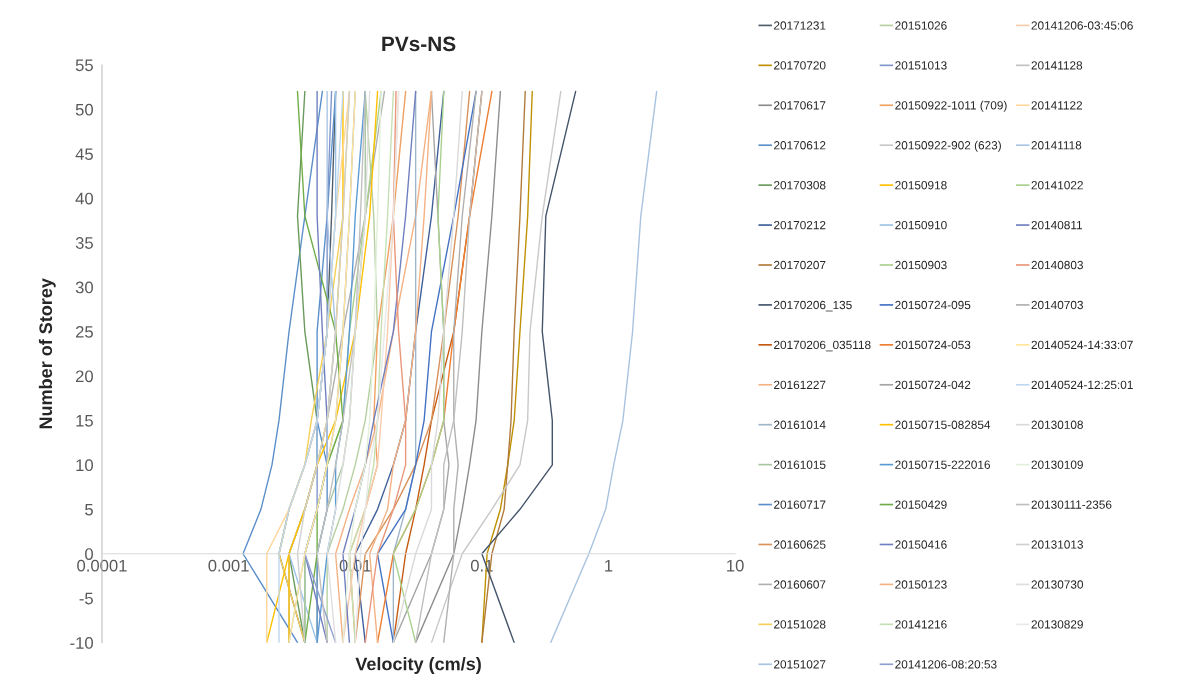  Describe the element at coordinates (921, 504) in the screenshot. I see `legend-label: 20150429` at that location.